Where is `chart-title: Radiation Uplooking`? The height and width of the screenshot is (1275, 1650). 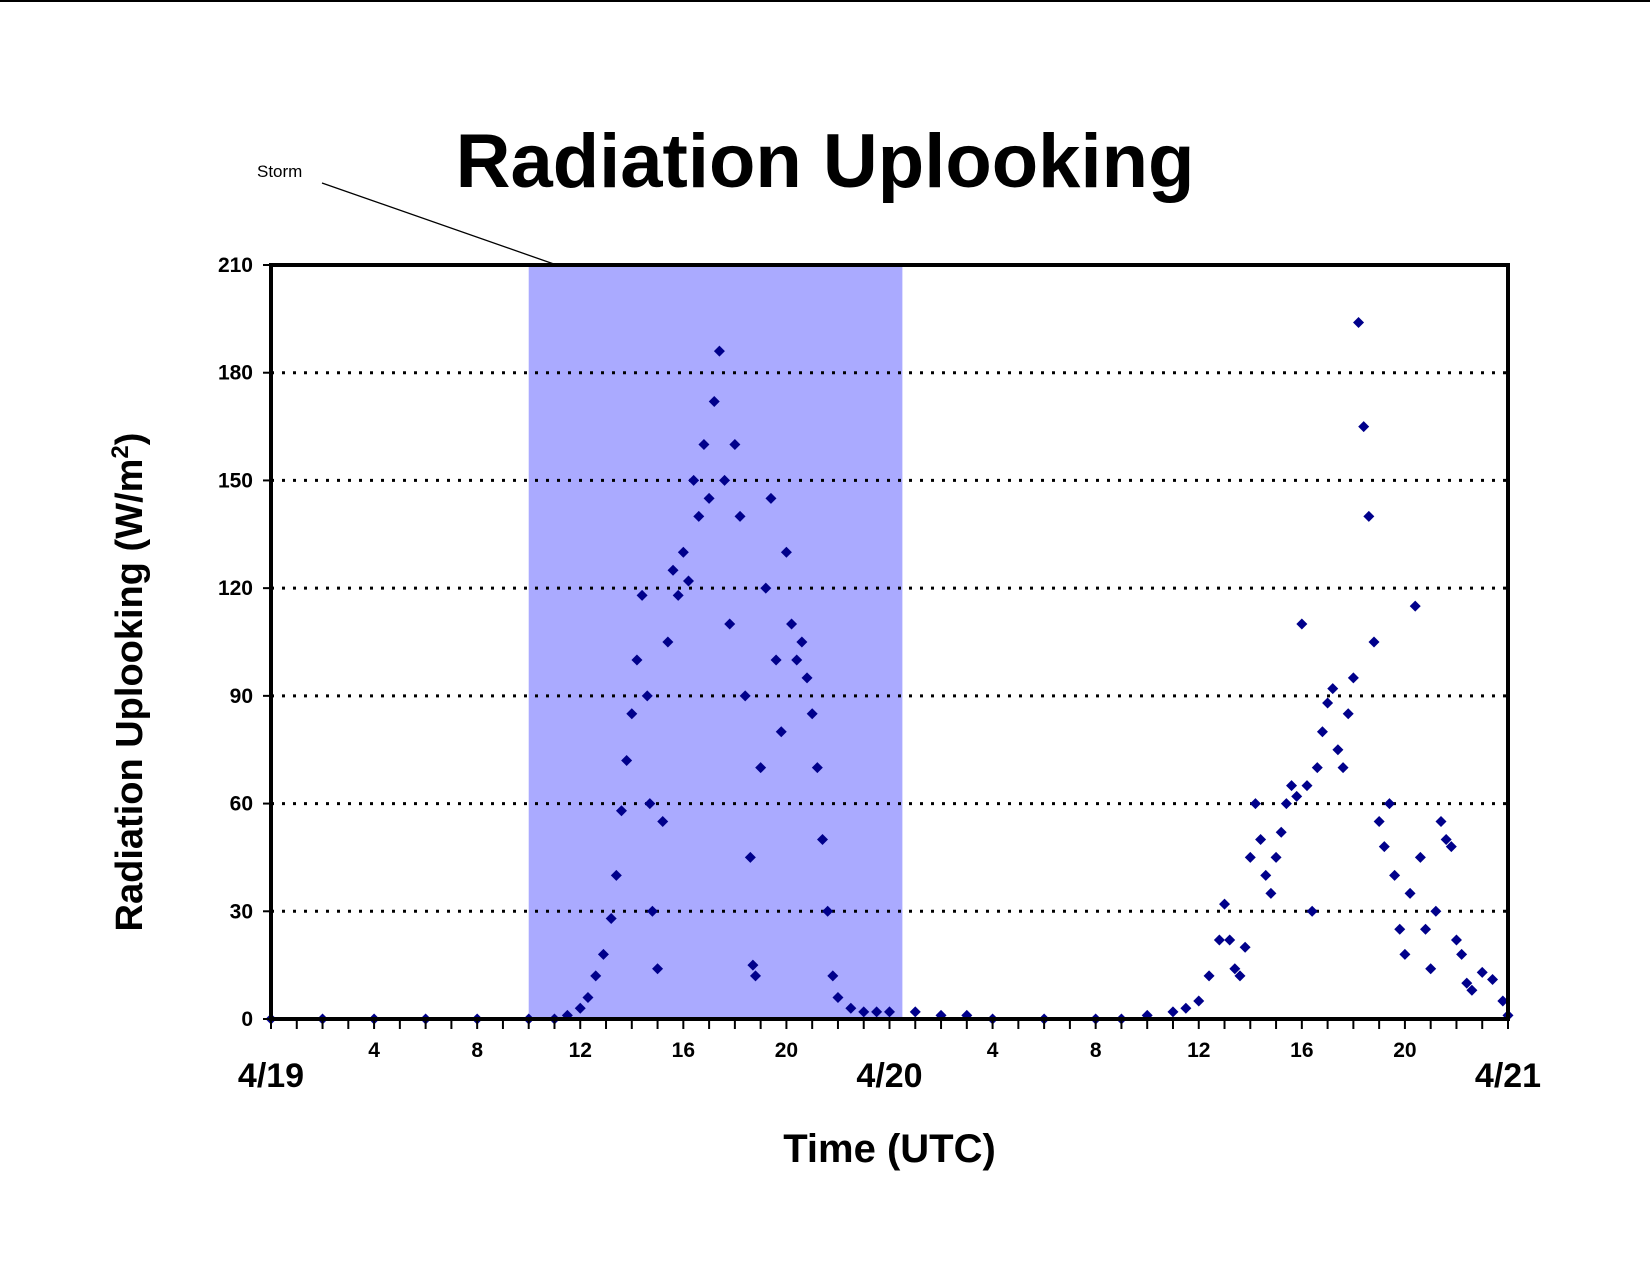
chart-title: Radiation Uplooking is located at coordinates (825, 161).